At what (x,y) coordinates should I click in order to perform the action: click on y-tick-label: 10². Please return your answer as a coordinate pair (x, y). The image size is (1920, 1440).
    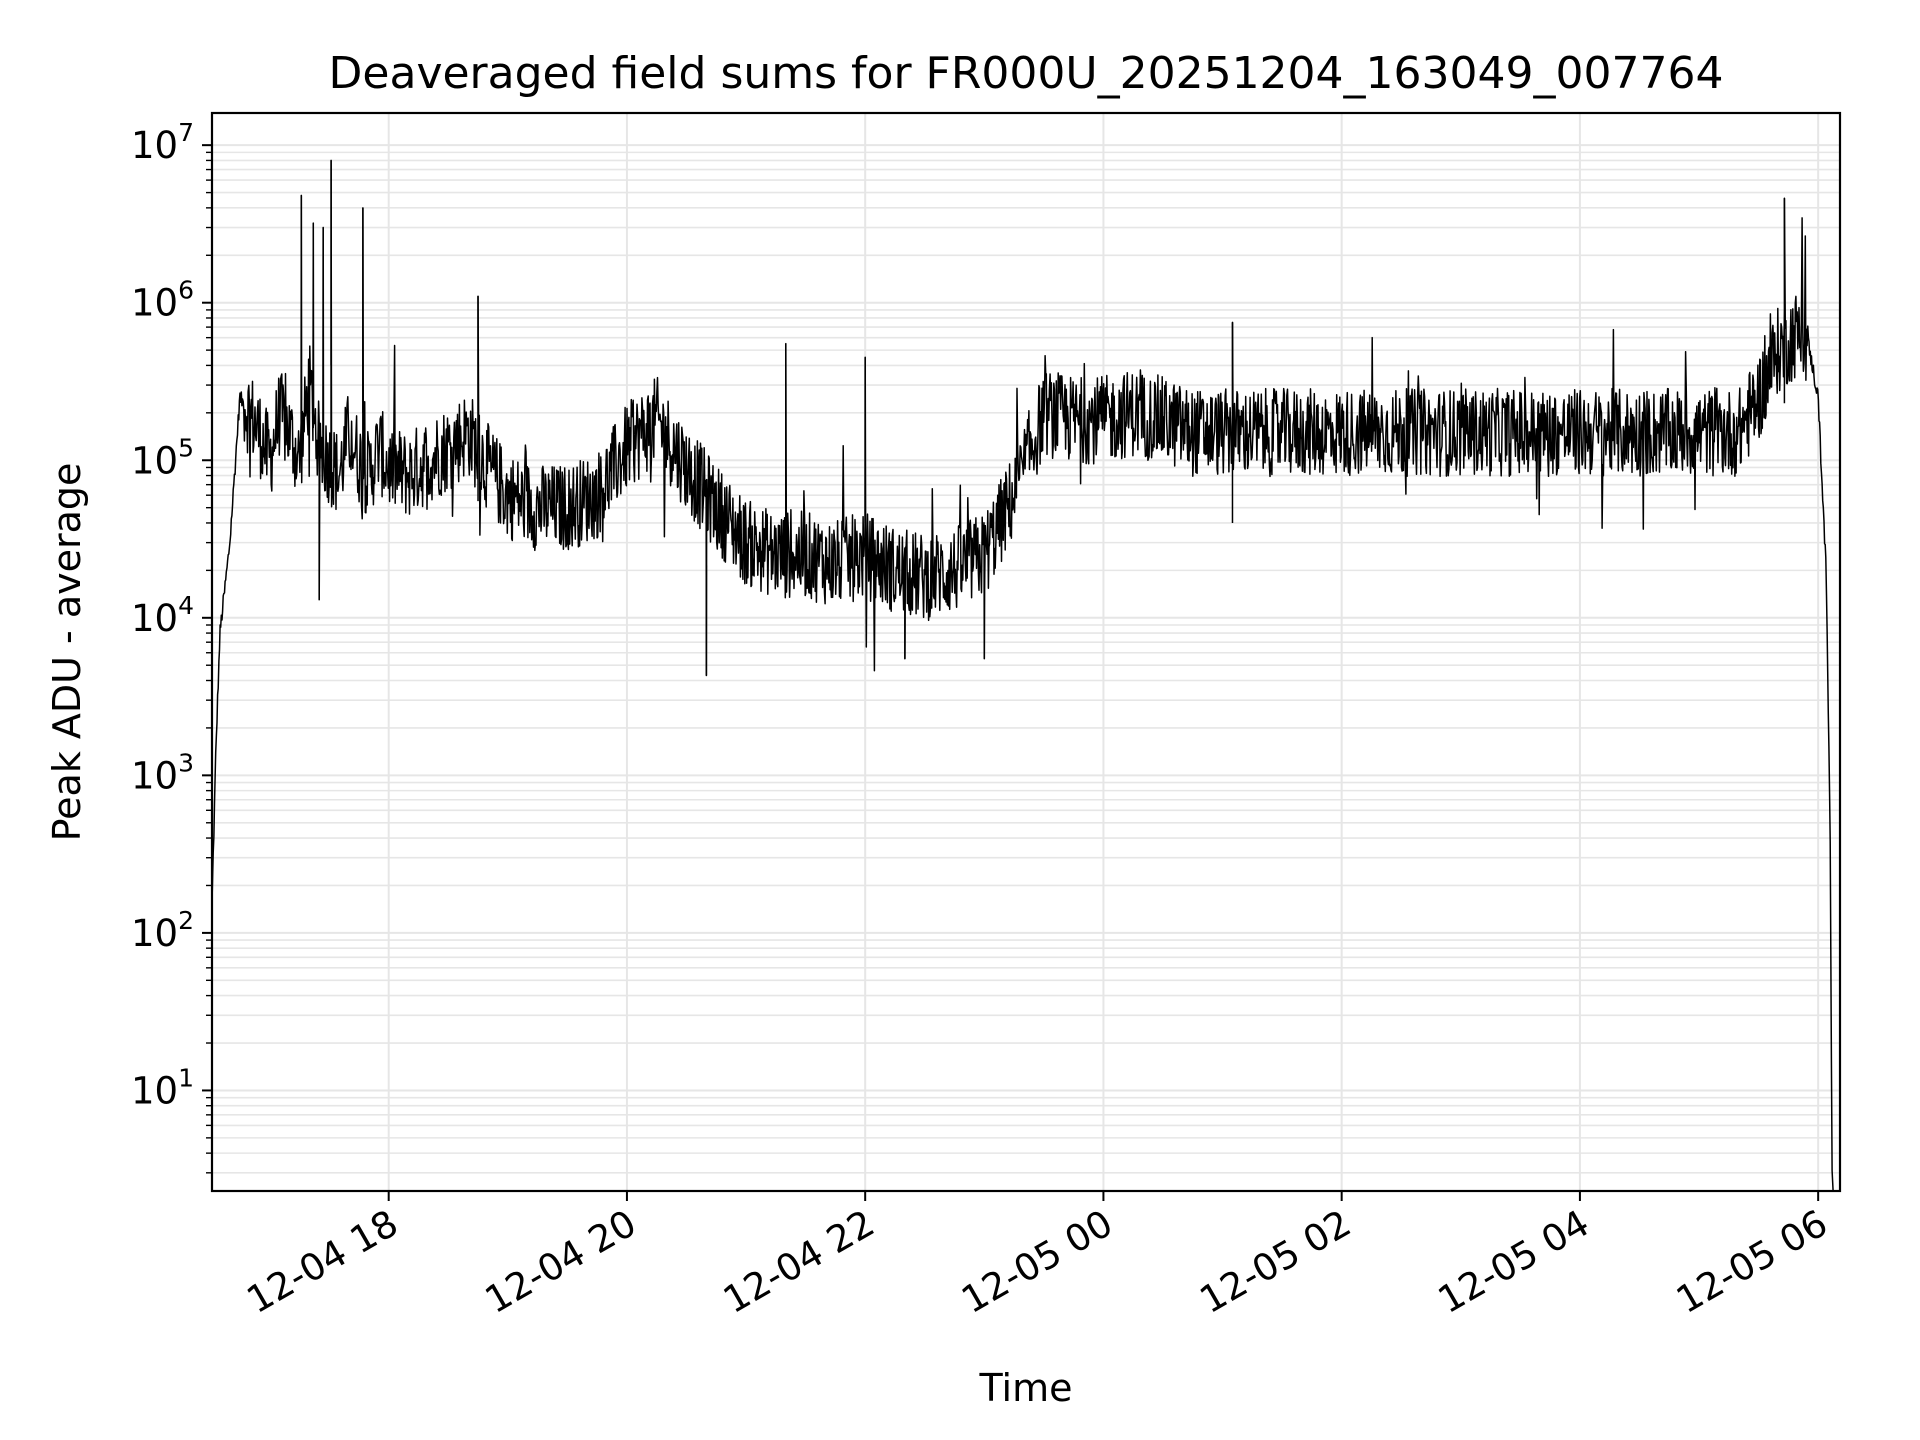
    Looking at the image, I should click on (162, 930).